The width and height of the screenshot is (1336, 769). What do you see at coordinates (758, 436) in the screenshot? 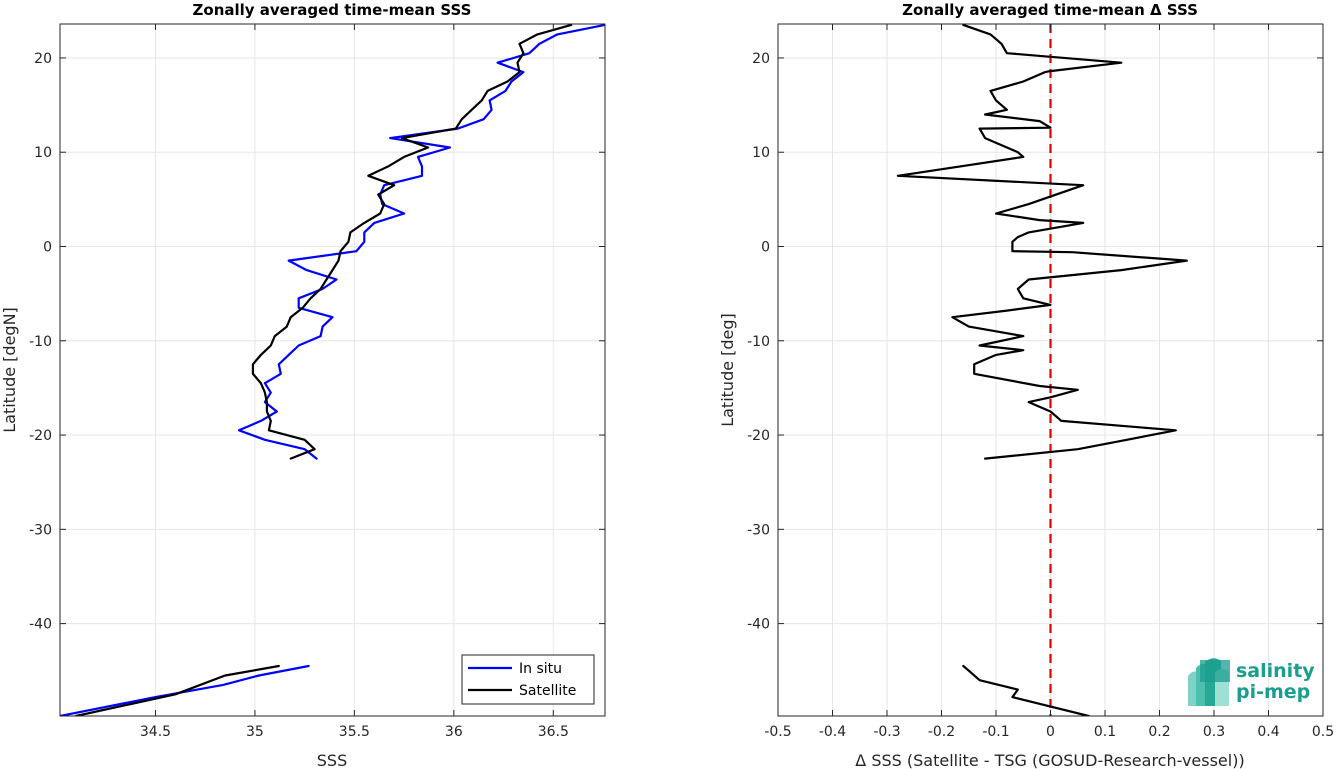
I see `delta-sss-ytick-label: -20` at bounding box center [758, 436].